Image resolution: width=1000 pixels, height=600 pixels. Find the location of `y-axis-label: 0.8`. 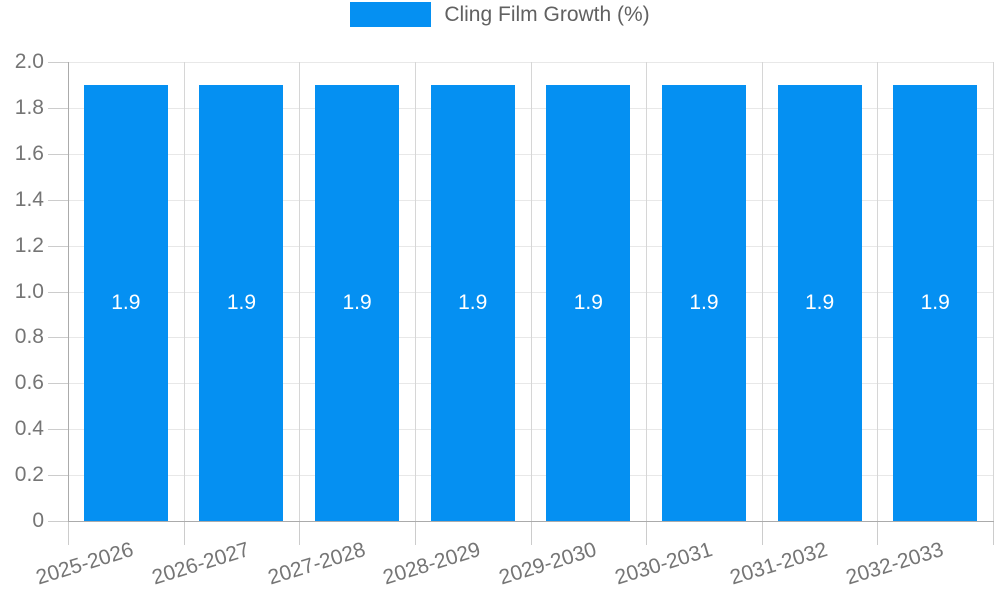

y-axis-label: 0.8 is located at coordinates (29, 337).